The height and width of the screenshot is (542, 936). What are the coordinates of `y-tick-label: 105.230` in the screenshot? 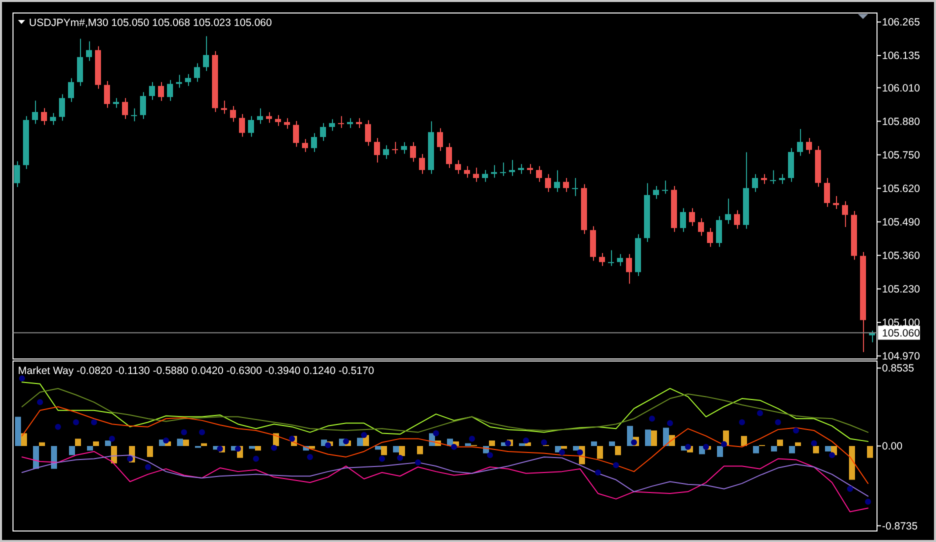 It's located at (901, 290).